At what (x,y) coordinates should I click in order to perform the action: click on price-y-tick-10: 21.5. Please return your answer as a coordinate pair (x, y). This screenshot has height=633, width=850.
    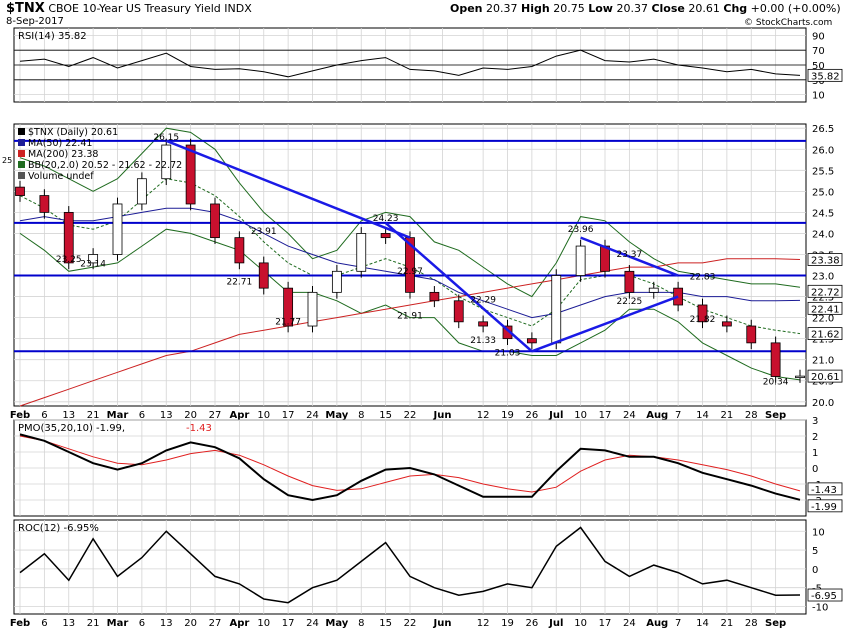
    Looking at the image, I should click on (823, 340).